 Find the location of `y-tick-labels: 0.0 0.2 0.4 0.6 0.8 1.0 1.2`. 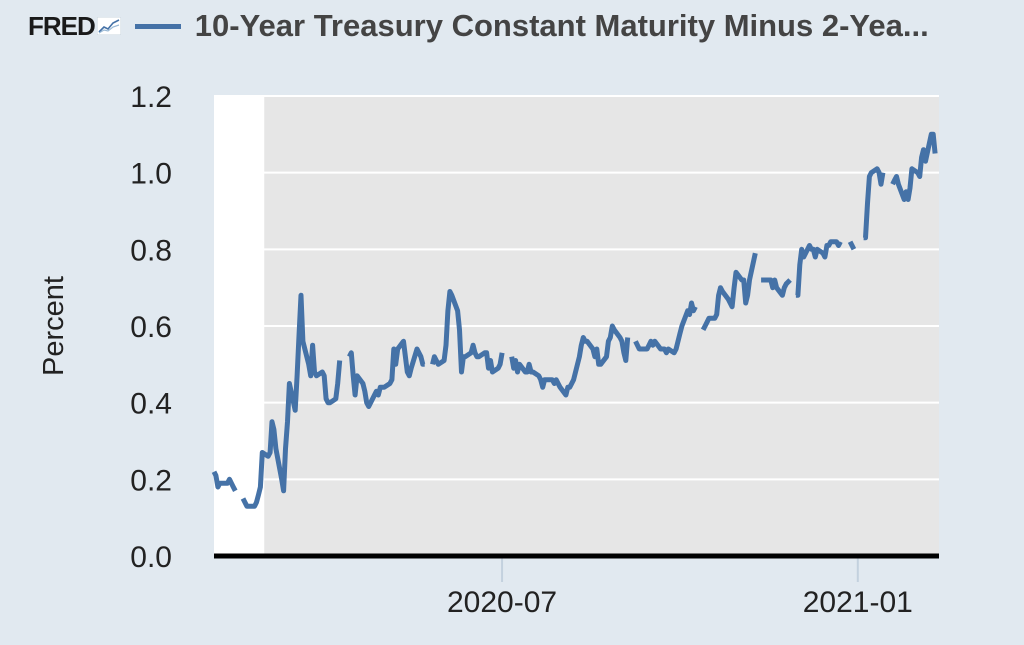

y-tick-labels: 0.0 0.2 0.4 0.6 0.8 1.0 1.2 is located at coordinates (151, 327).